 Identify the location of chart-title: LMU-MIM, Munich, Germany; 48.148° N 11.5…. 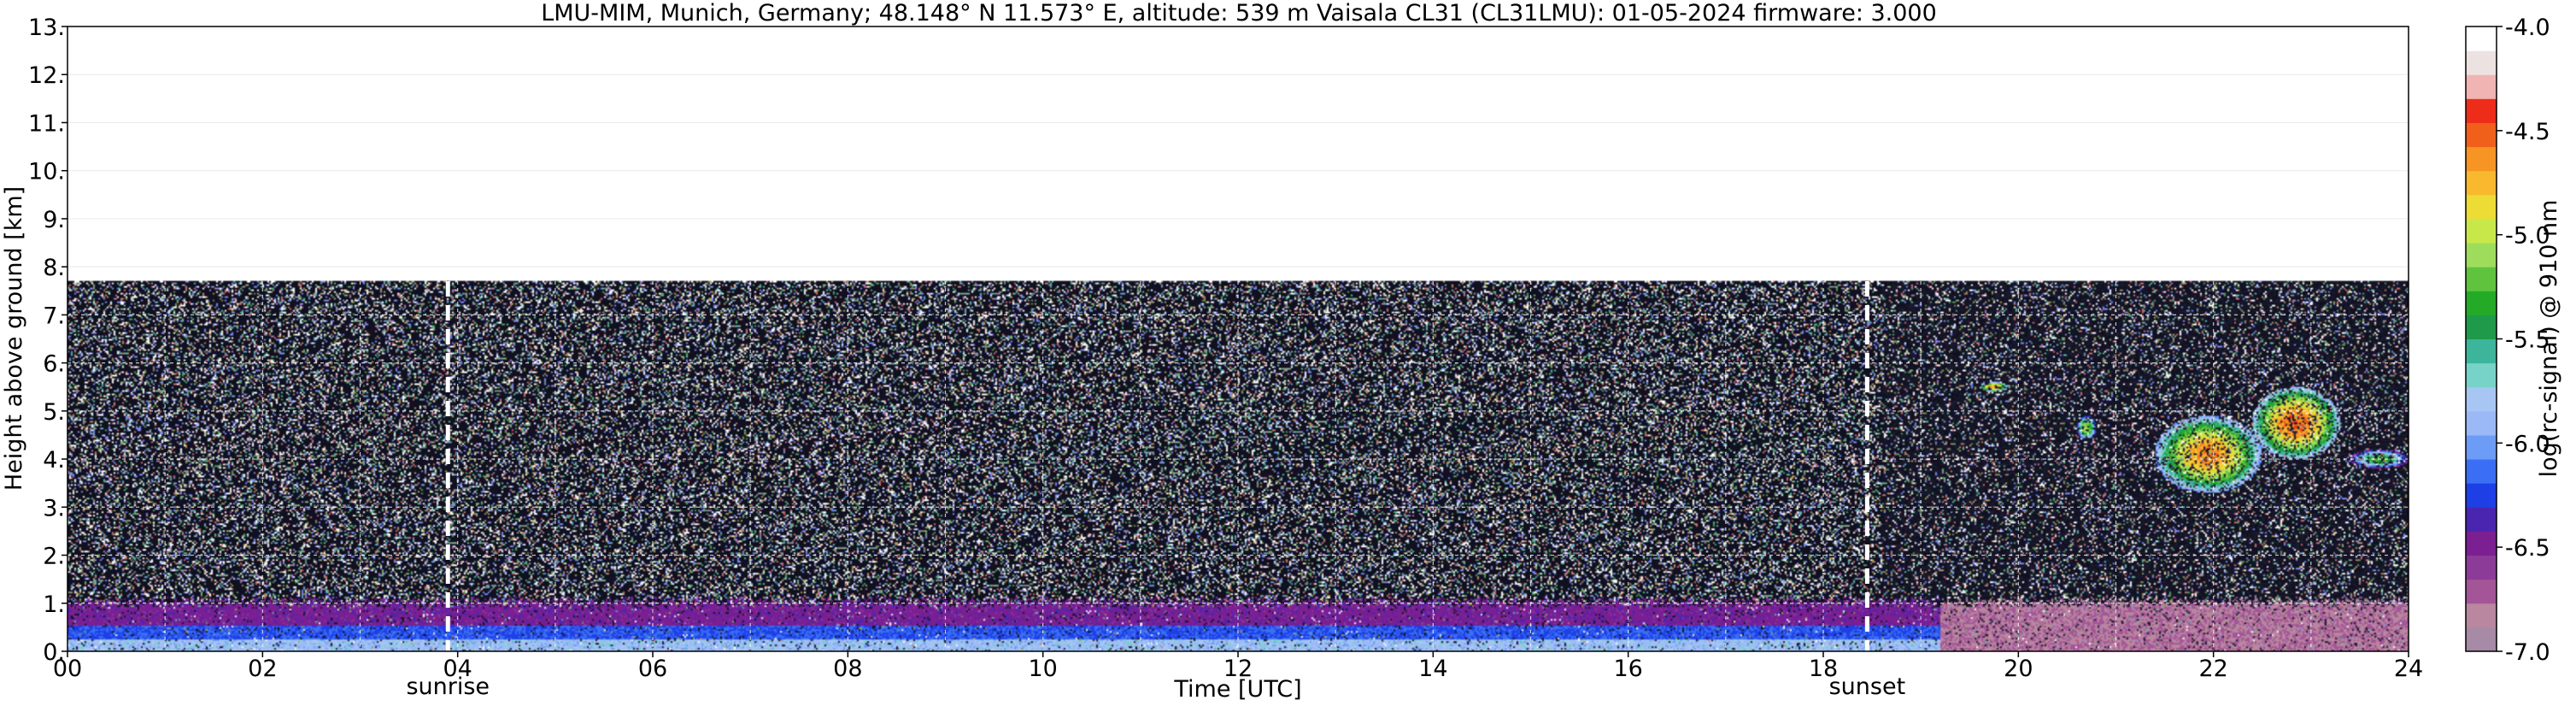
(1239, 13).